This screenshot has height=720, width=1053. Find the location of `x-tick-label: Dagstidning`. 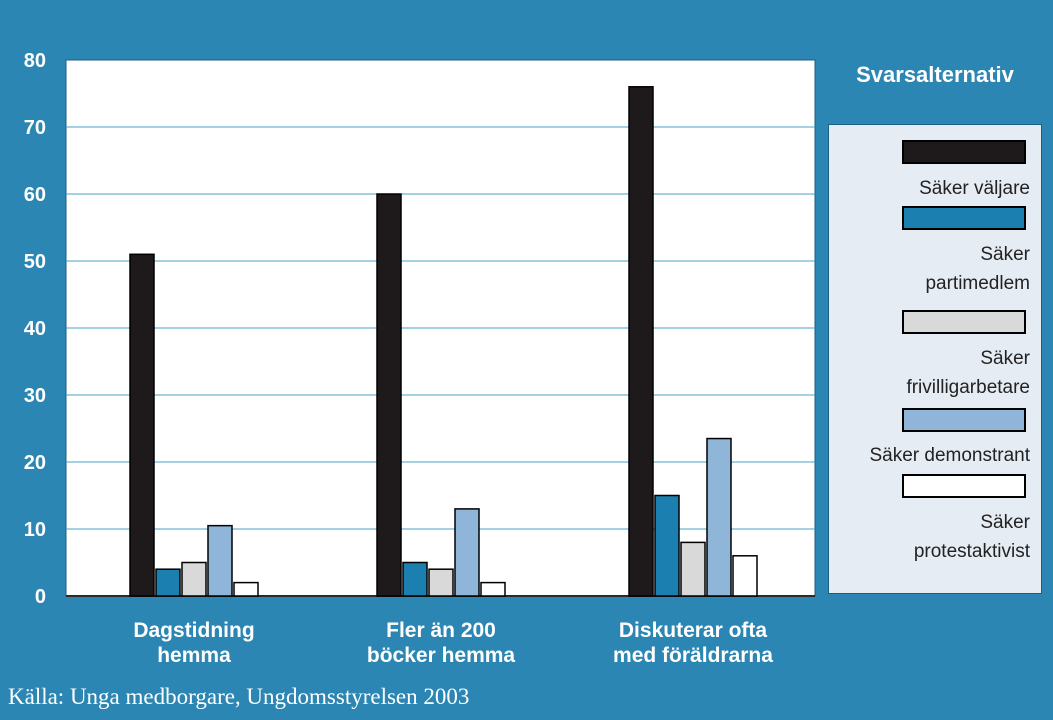

x-tick-label: Dagstidning is located at coordinates (193, 630).